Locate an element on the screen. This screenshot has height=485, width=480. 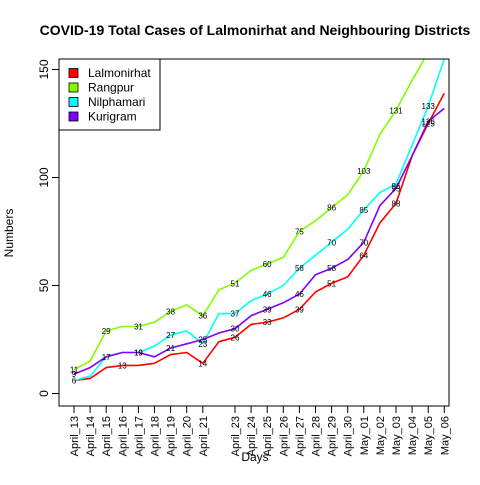
data-label: 95 is located at coordinates (396, 188).